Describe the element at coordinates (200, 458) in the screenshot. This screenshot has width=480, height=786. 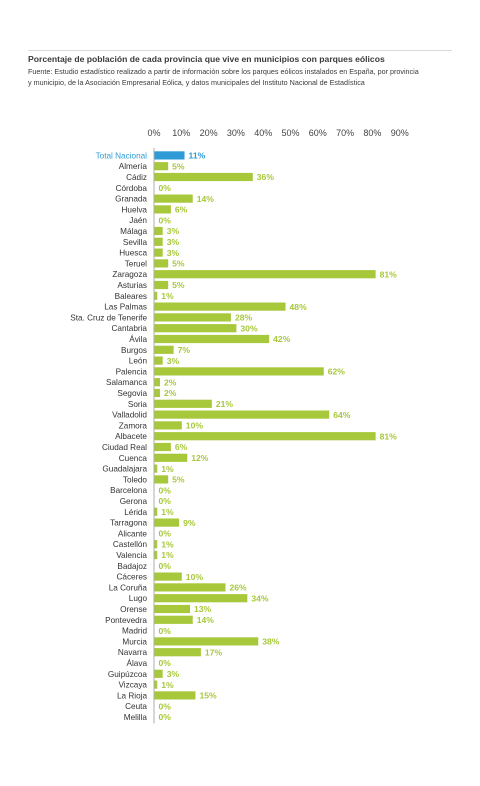
I see `value-label: 12%` at that location.